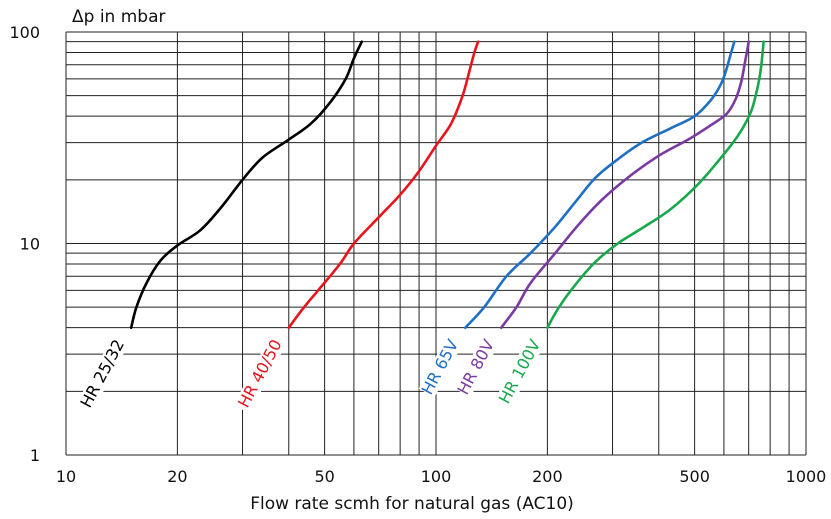 Image resolution: width=831 pixels, height=519 pixels. Describe the element at coordinates (547, 476) in the screenshot. I see `x-tick-label: 200` at that location.